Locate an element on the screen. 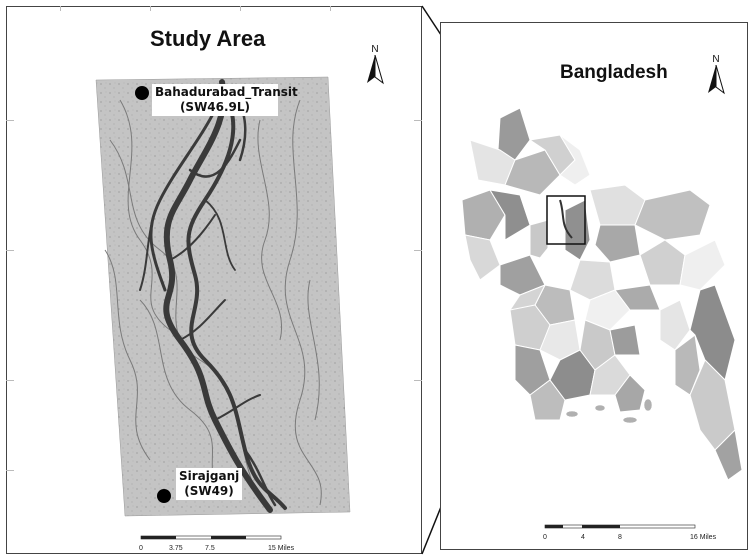 This screenshot has height=560, width=753. right-scale-bar is located at coordinates (620, 526).